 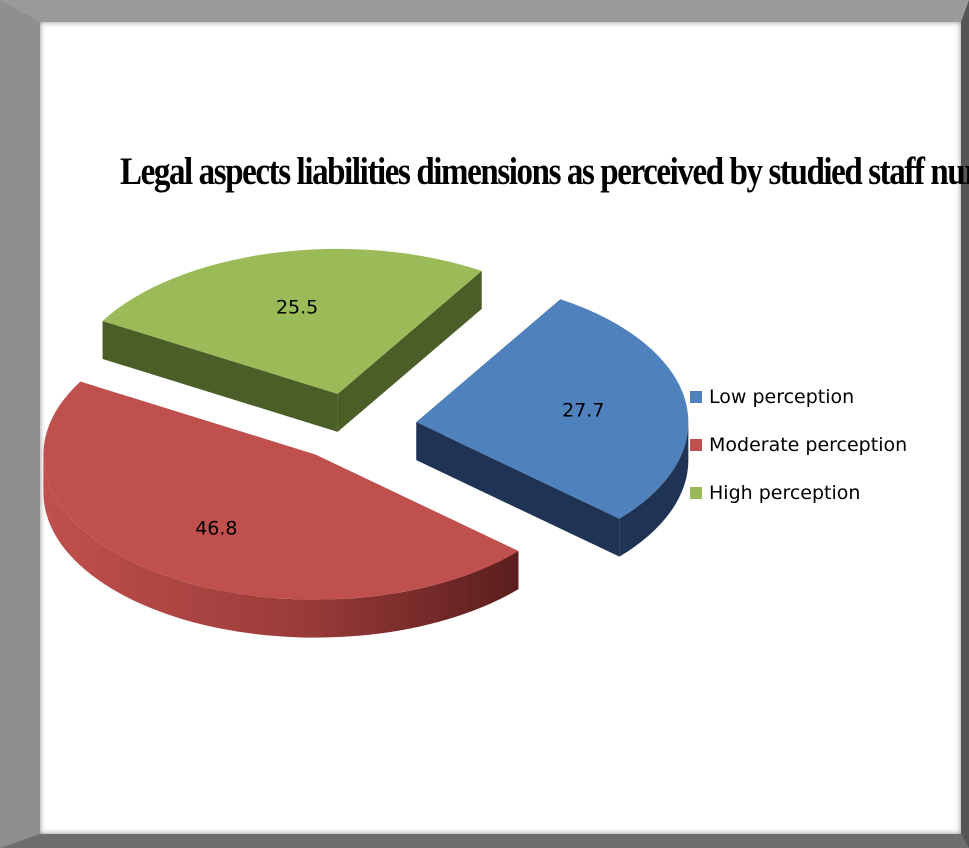 I want to click on legend-label-moderate: Moderate perception, so click(x=808, y=445).